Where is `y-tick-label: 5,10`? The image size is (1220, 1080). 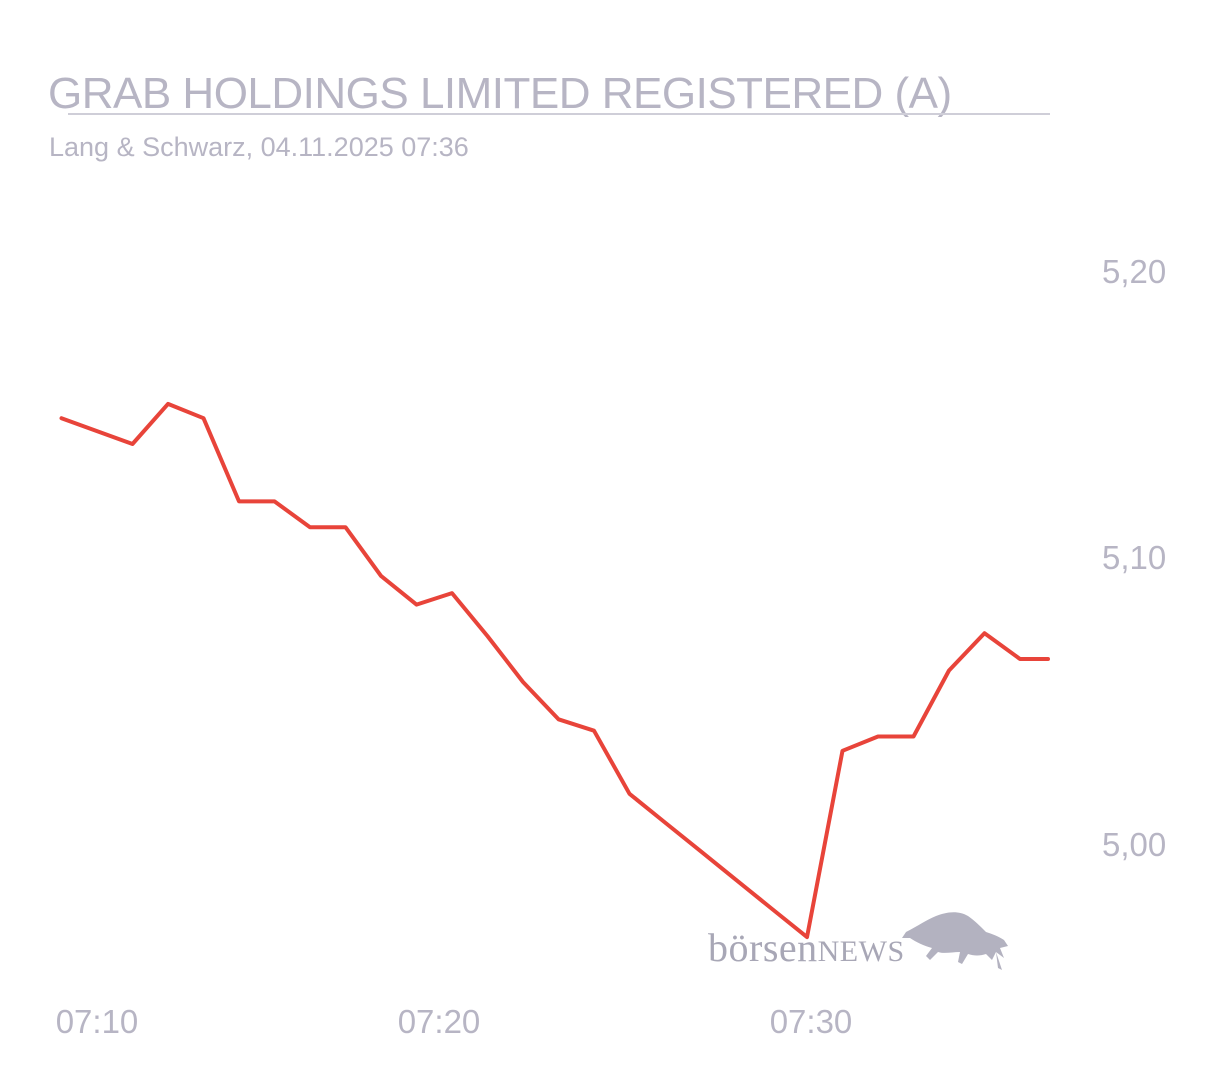
y-tick-label: 5,10 is located at coordinates (1134, 557).